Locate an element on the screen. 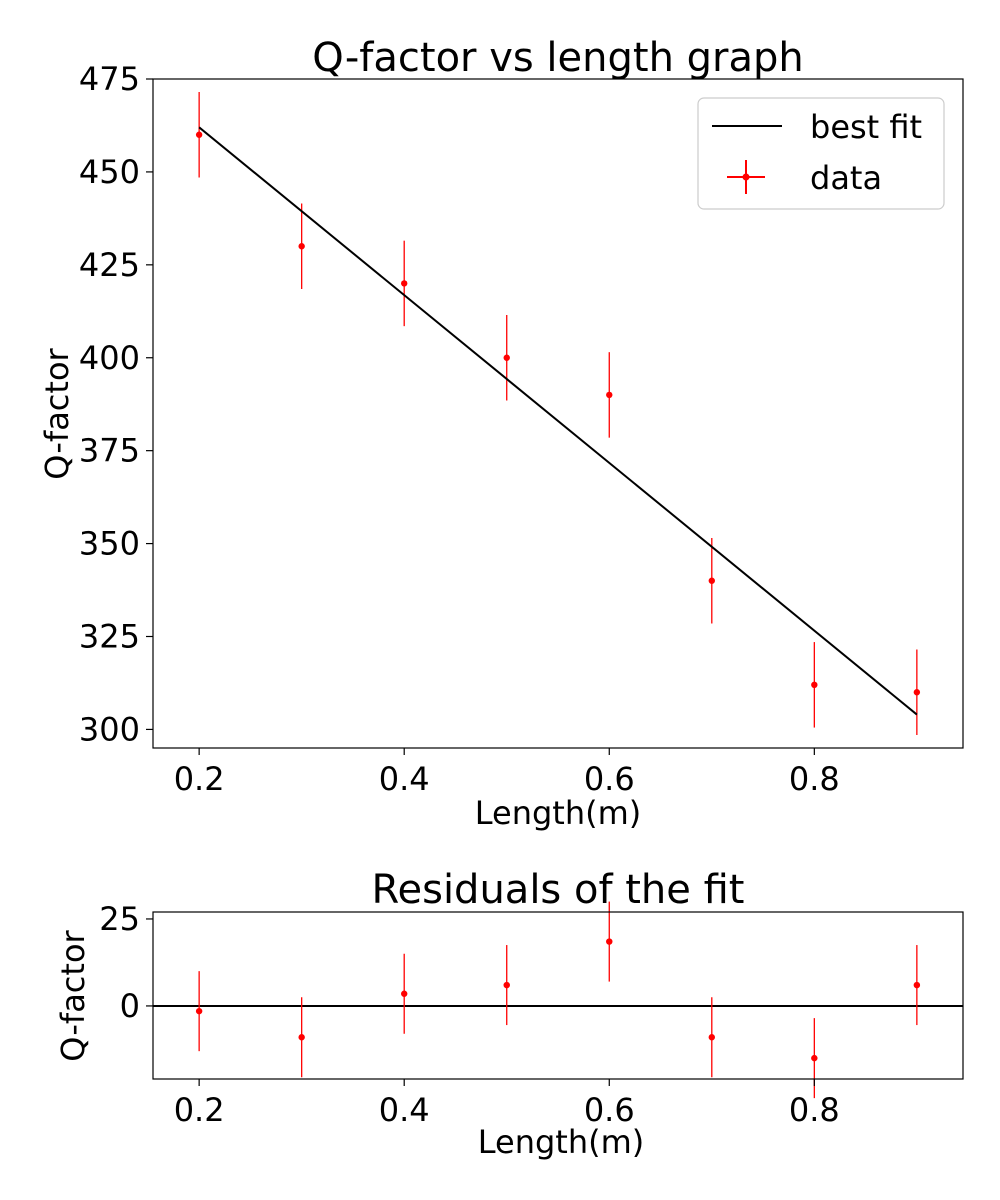 The image size is (1000, 1200). main-chart-x-tick-label: 0.4 is located at coordinates (404, 779).